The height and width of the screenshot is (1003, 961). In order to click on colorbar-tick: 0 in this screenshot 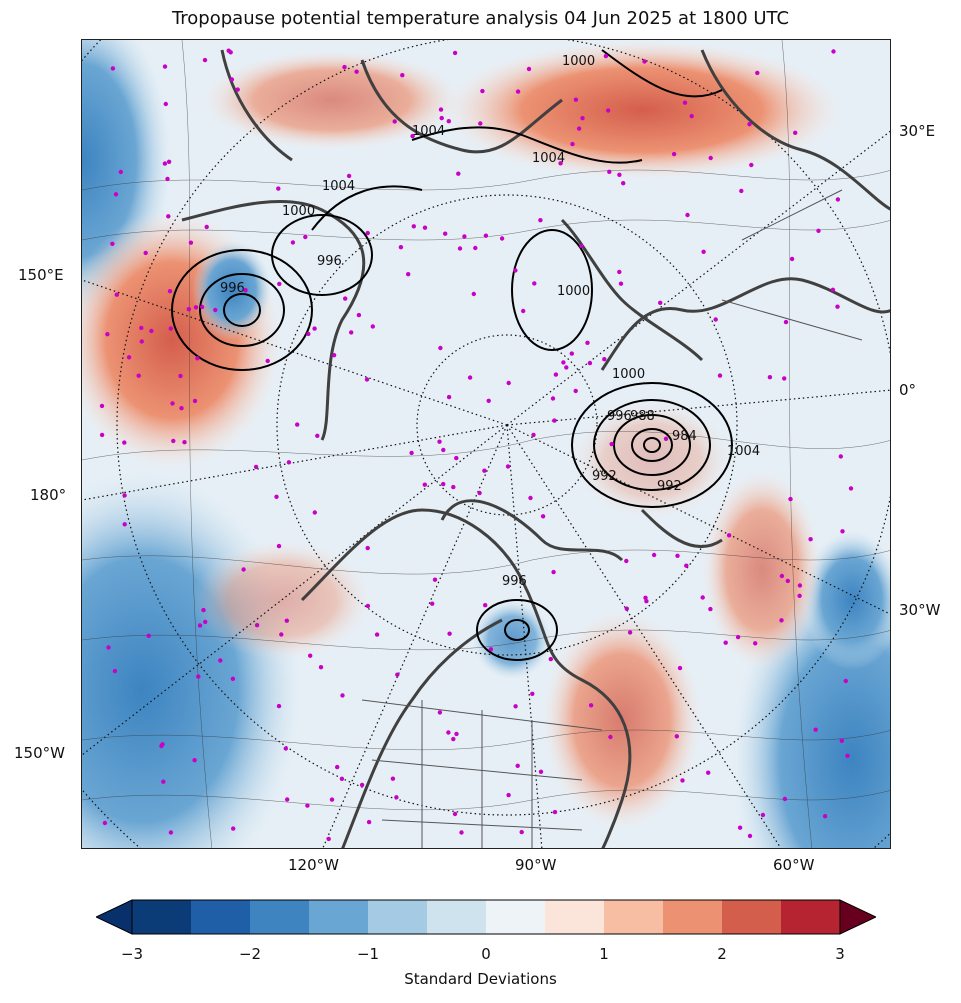, I will do `click(486, 954)`.